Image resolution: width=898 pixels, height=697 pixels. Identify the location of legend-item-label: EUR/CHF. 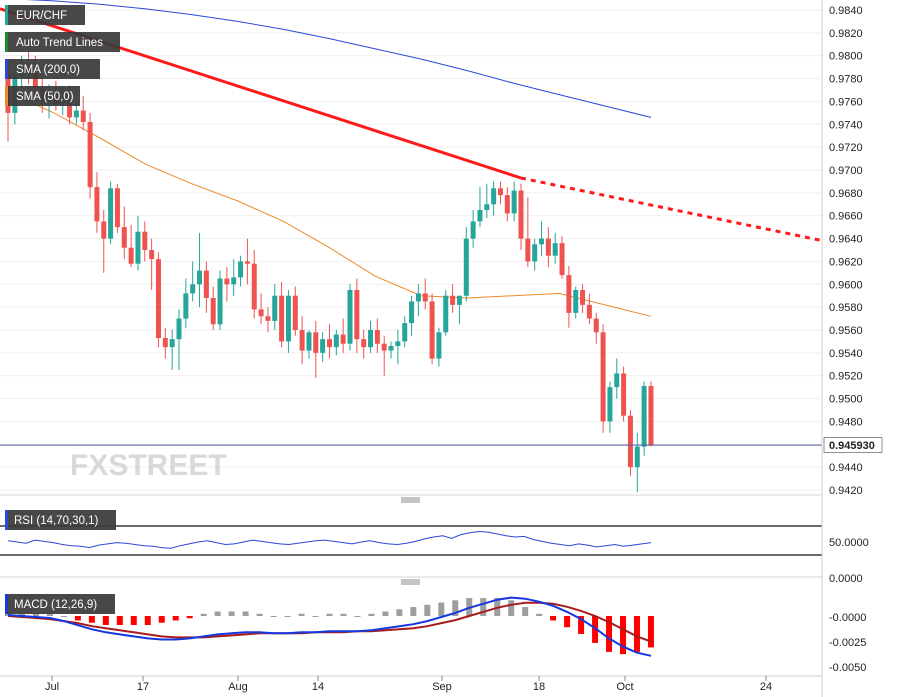
(41, 16).